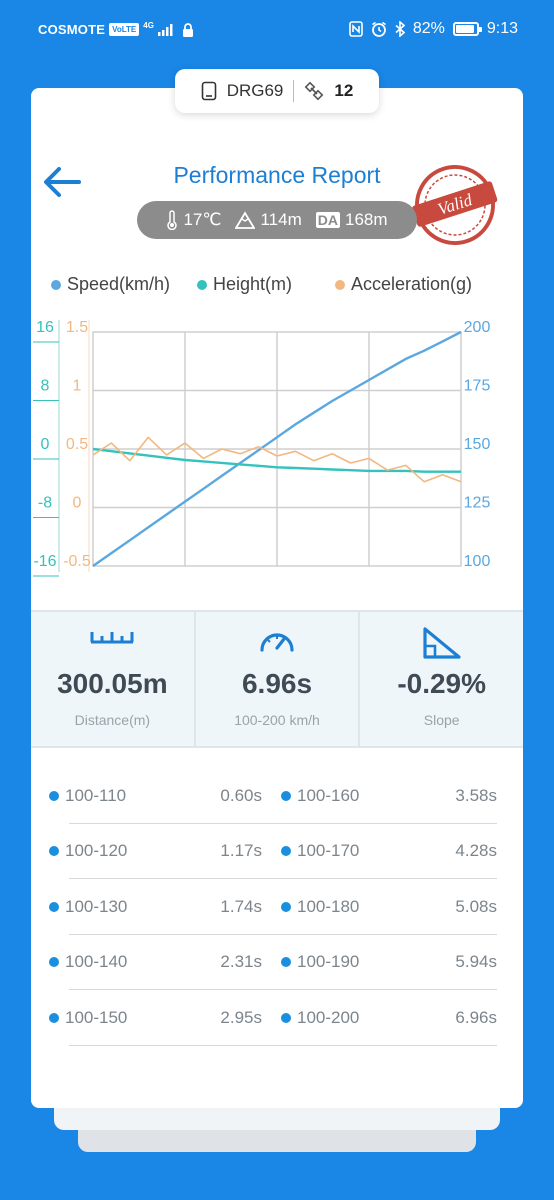 The height and width of the screenshot is (1200, 554). I want to click on split-item: 100-200 6.96s, so click(389, 1018).